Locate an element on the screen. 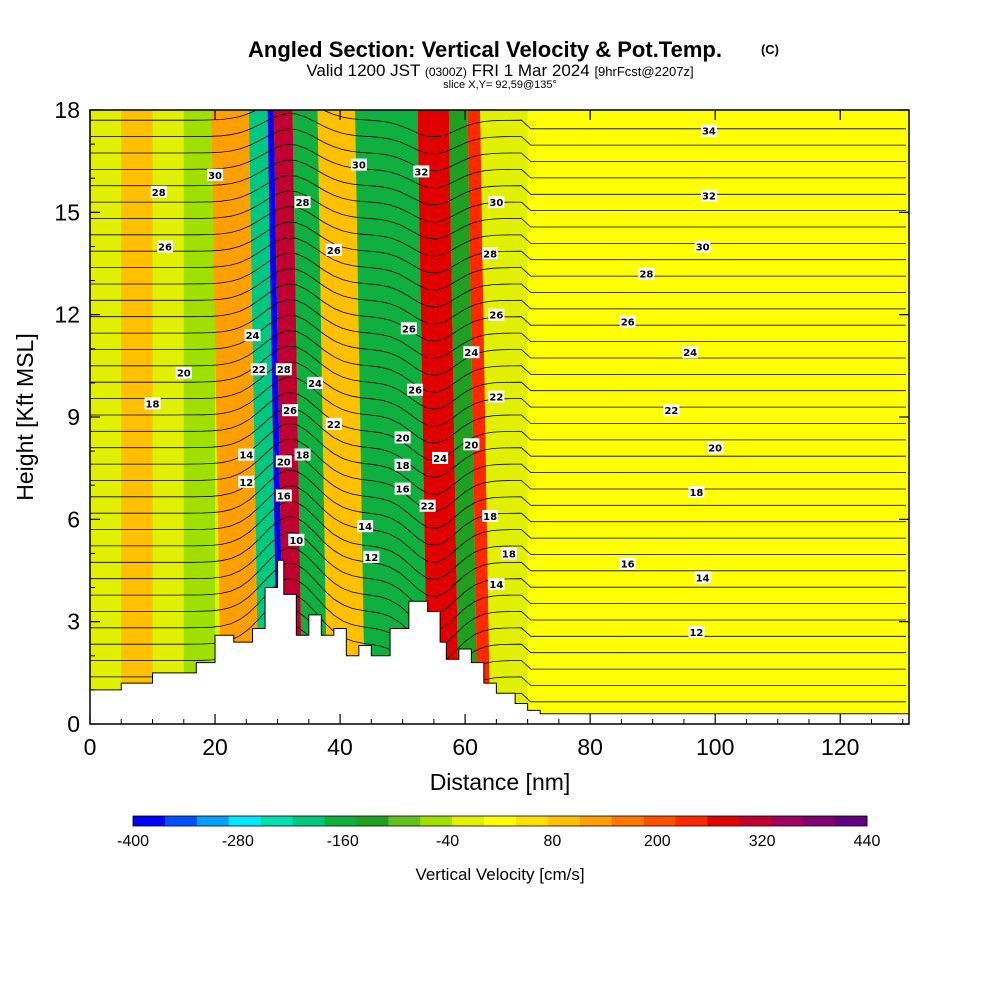 This screenshot has height=1000, width=1000. y-tick-label: 12 is located at coordinates (67, 315).